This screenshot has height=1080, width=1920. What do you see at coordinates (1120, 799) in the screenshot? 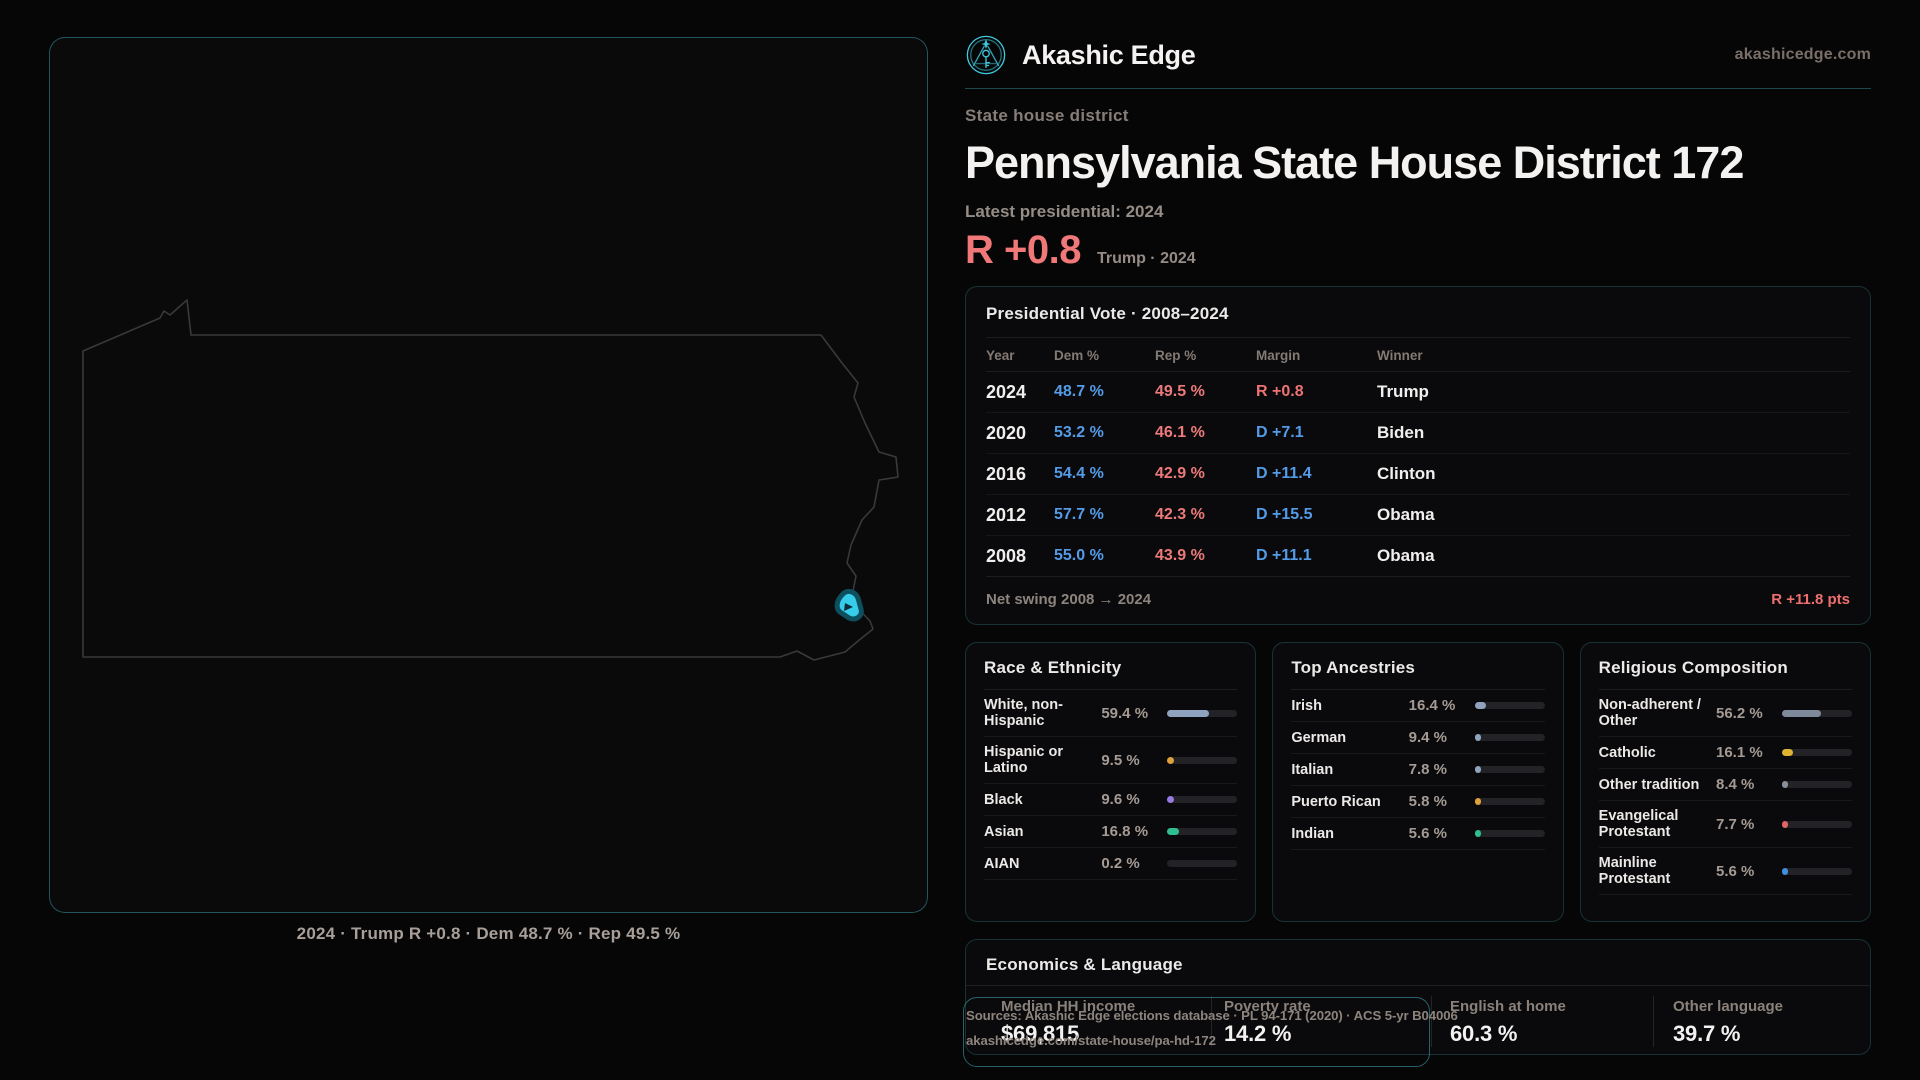
I see `demographic-value: 9.6 %` at bounding box center [1120, 799].